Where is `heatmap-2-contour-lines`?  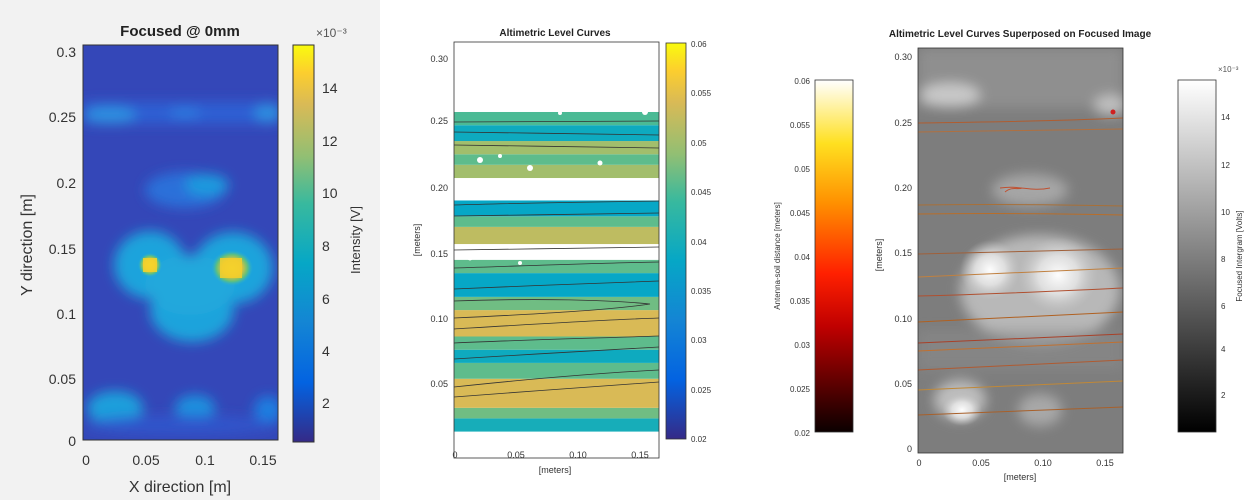
heatmap-2-contour-lines is located at coordinates (556, 259).